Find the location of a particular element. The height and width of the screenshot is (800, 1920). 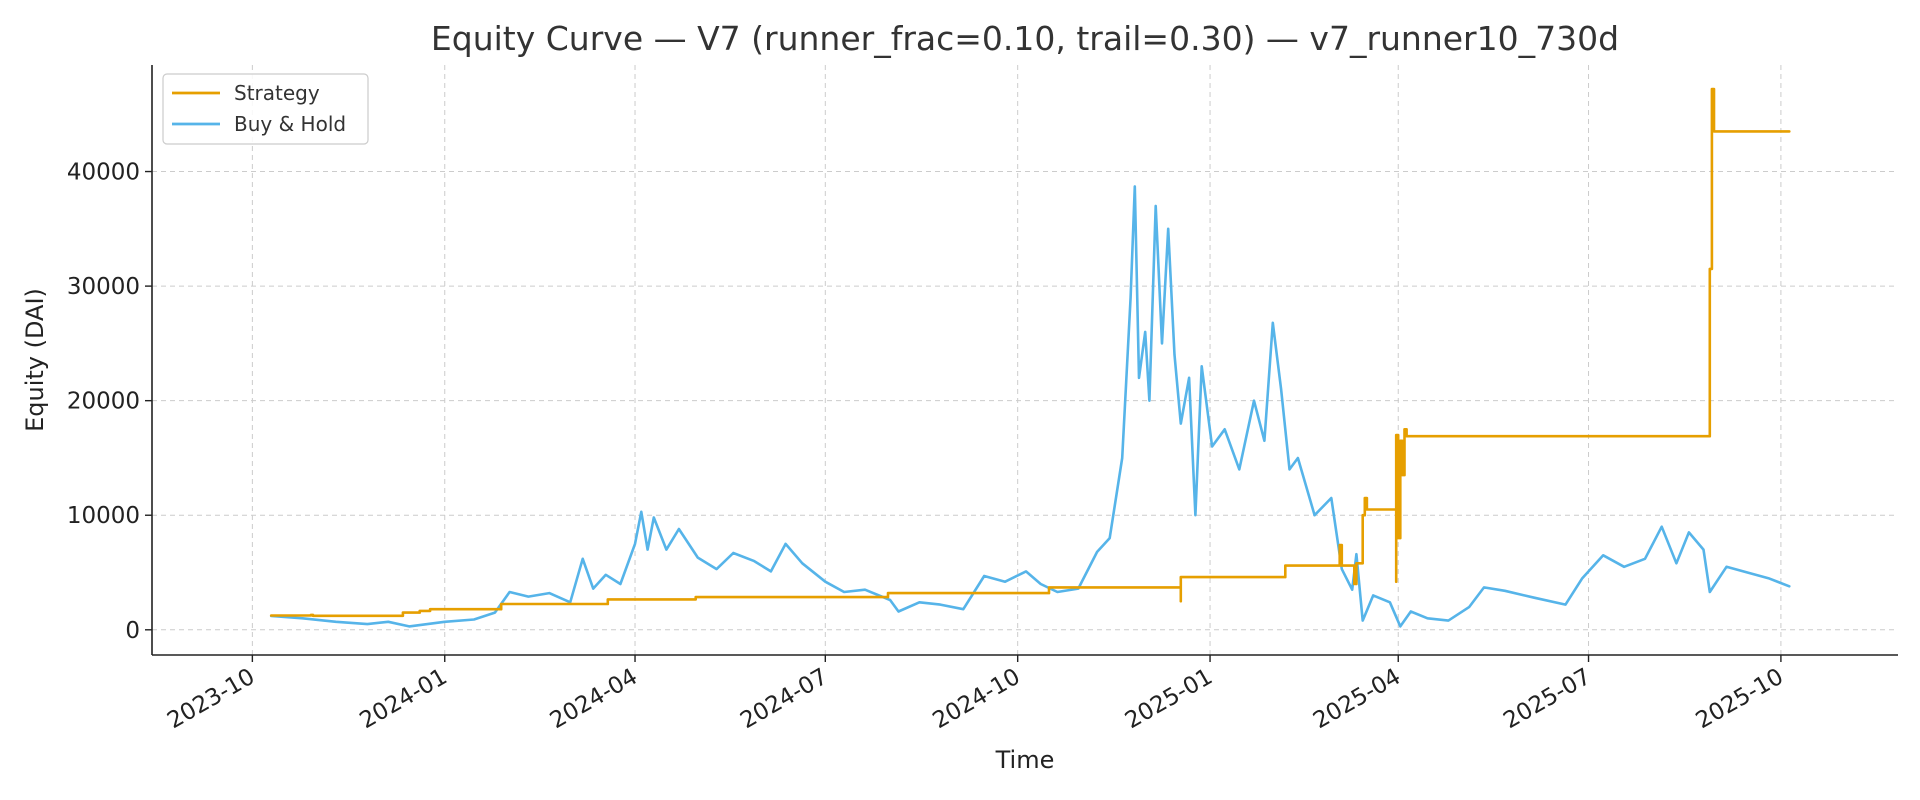

legend-label-buy-hold: Buy & Hold is located at coordinates (290, 124).